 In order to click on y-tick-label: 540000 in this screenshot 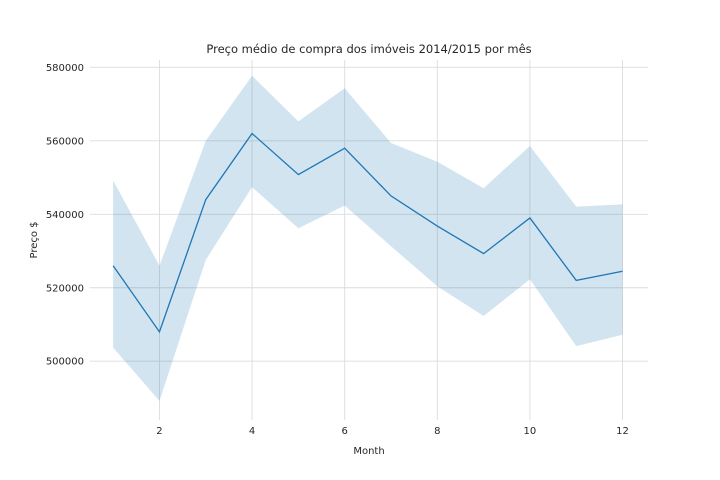, I will do `click(65, 215)`.